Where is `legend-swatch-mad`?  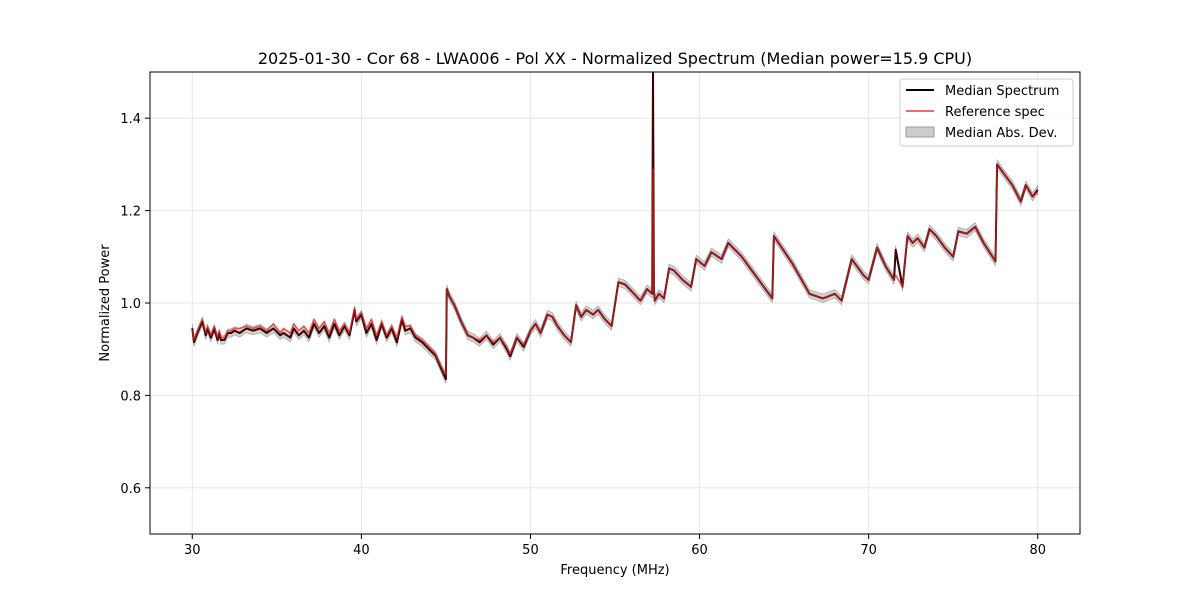
legend-swatch-mad is located at coordinates (920, 132).